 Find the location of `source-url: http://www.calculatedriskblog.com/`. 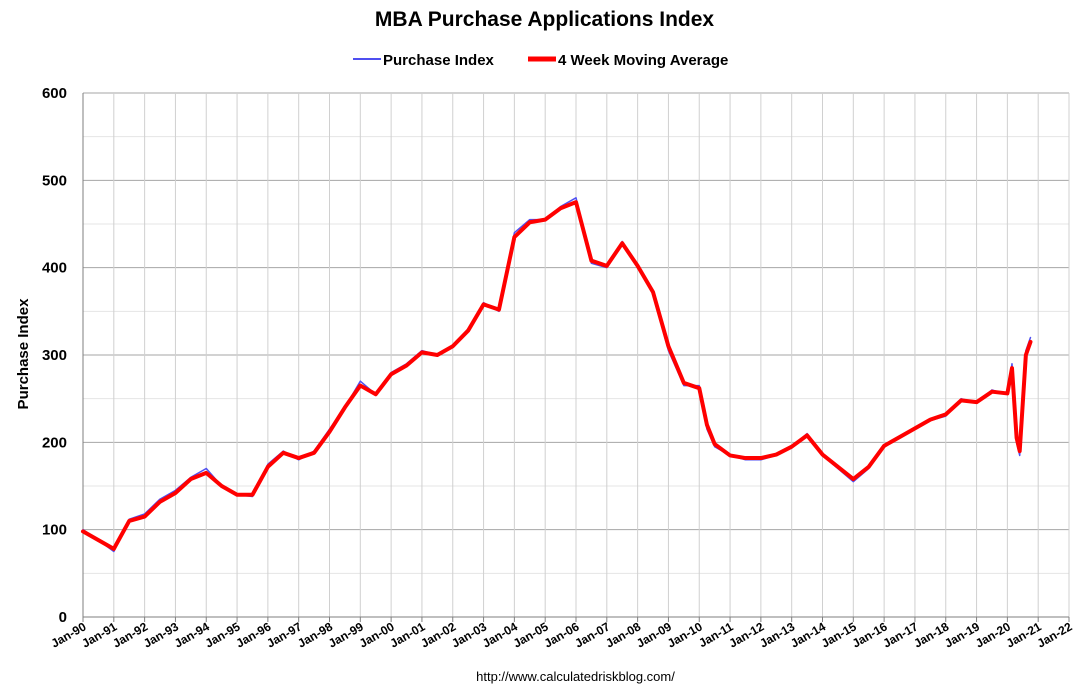

source-url: http://www.calculatedriskblog.com/ is located at coordinates (575, 676).